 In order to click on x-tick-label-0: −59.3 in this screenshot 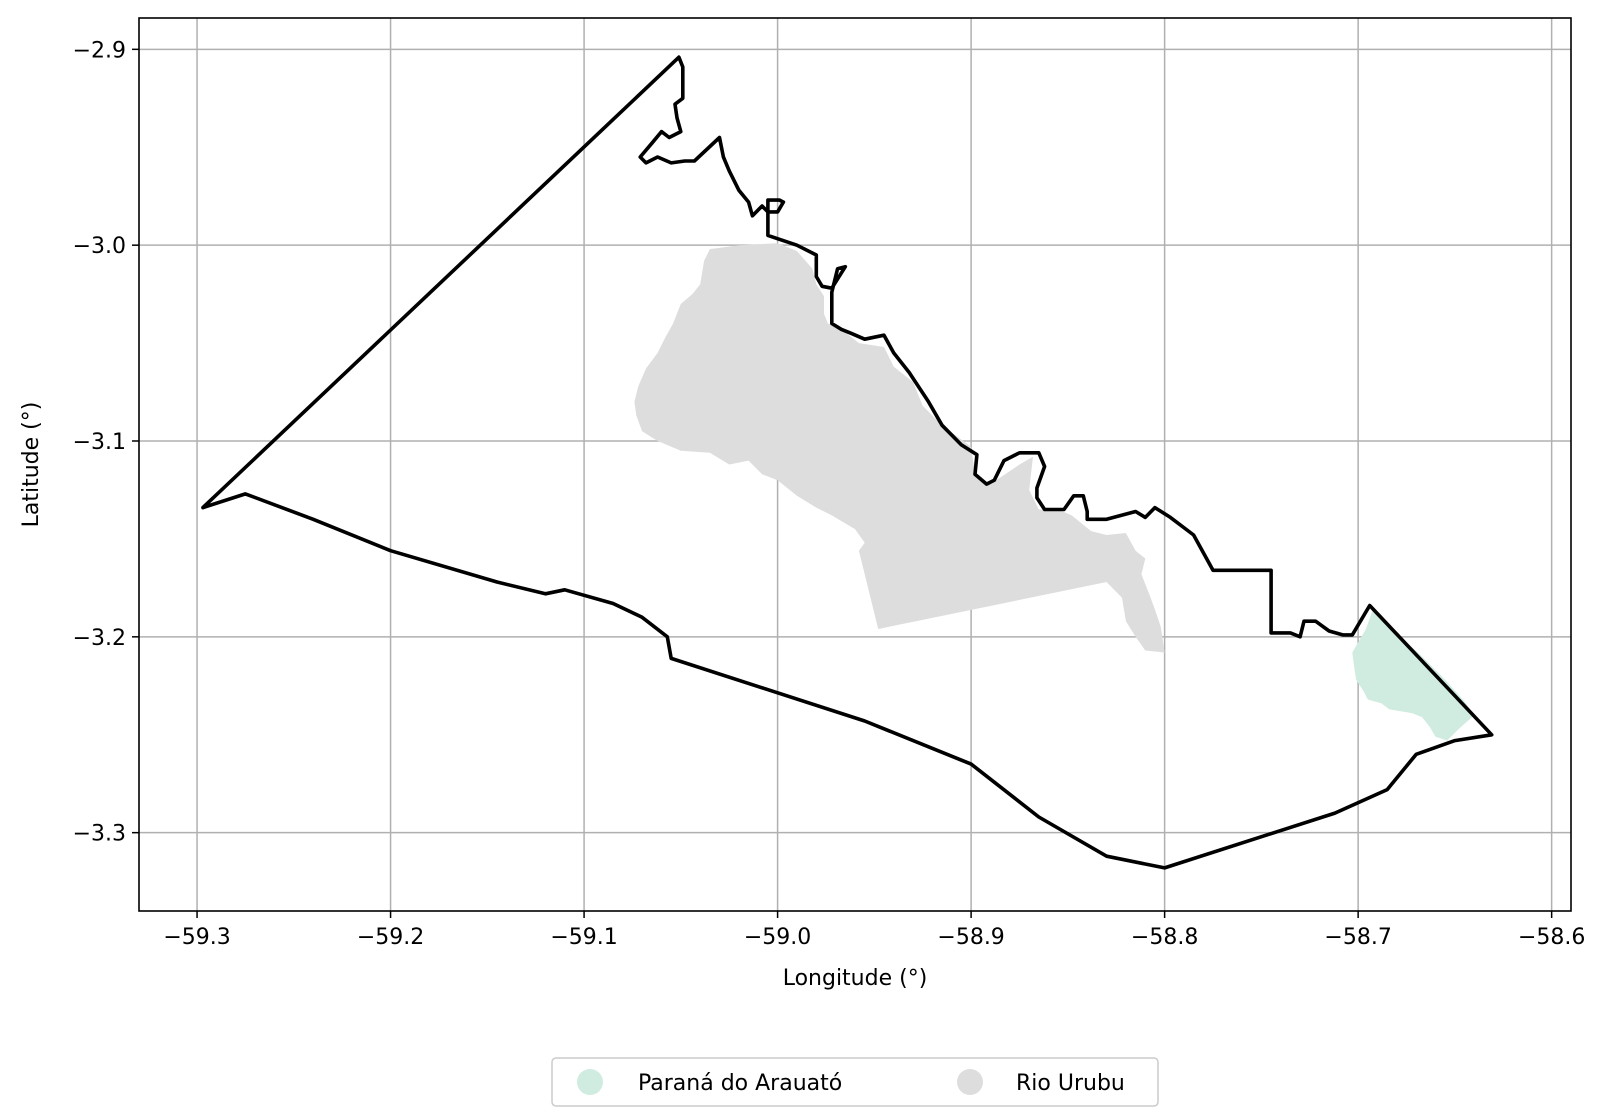, I will do `click(196, 937)`.